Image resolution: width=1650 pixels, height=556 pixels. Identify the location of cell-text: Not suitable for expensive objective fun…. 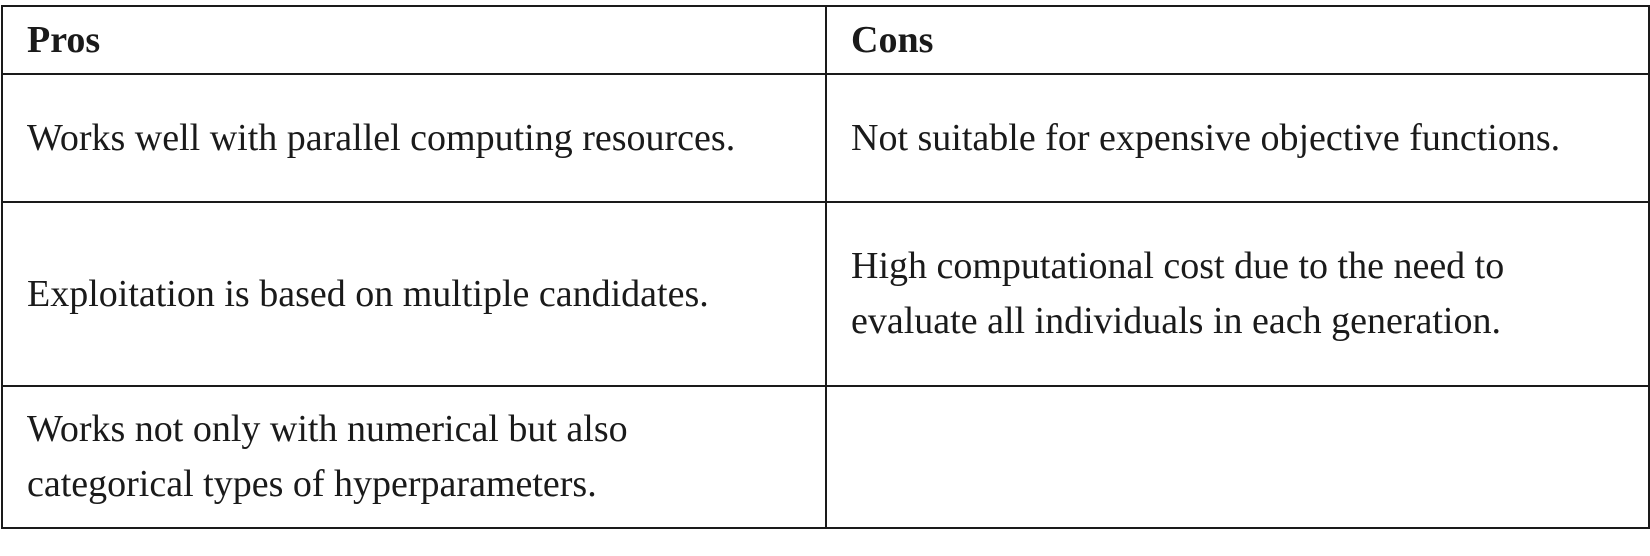
(1206, 137).